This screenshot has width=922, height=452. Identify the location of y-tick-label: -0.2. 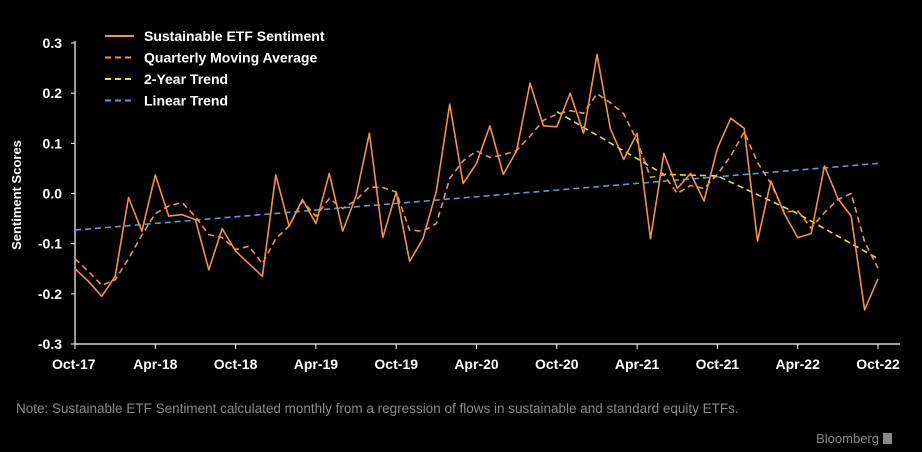
(50, 294).